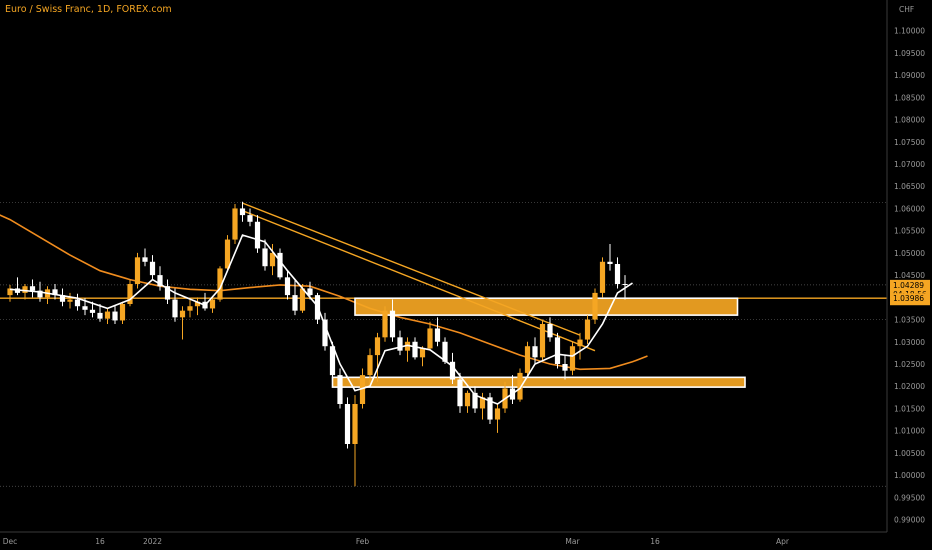  What do you see at coordinates (909, 164) in the screenshot?
I see `price-tick-label: 1.07000` at bounding box center [909, 164].